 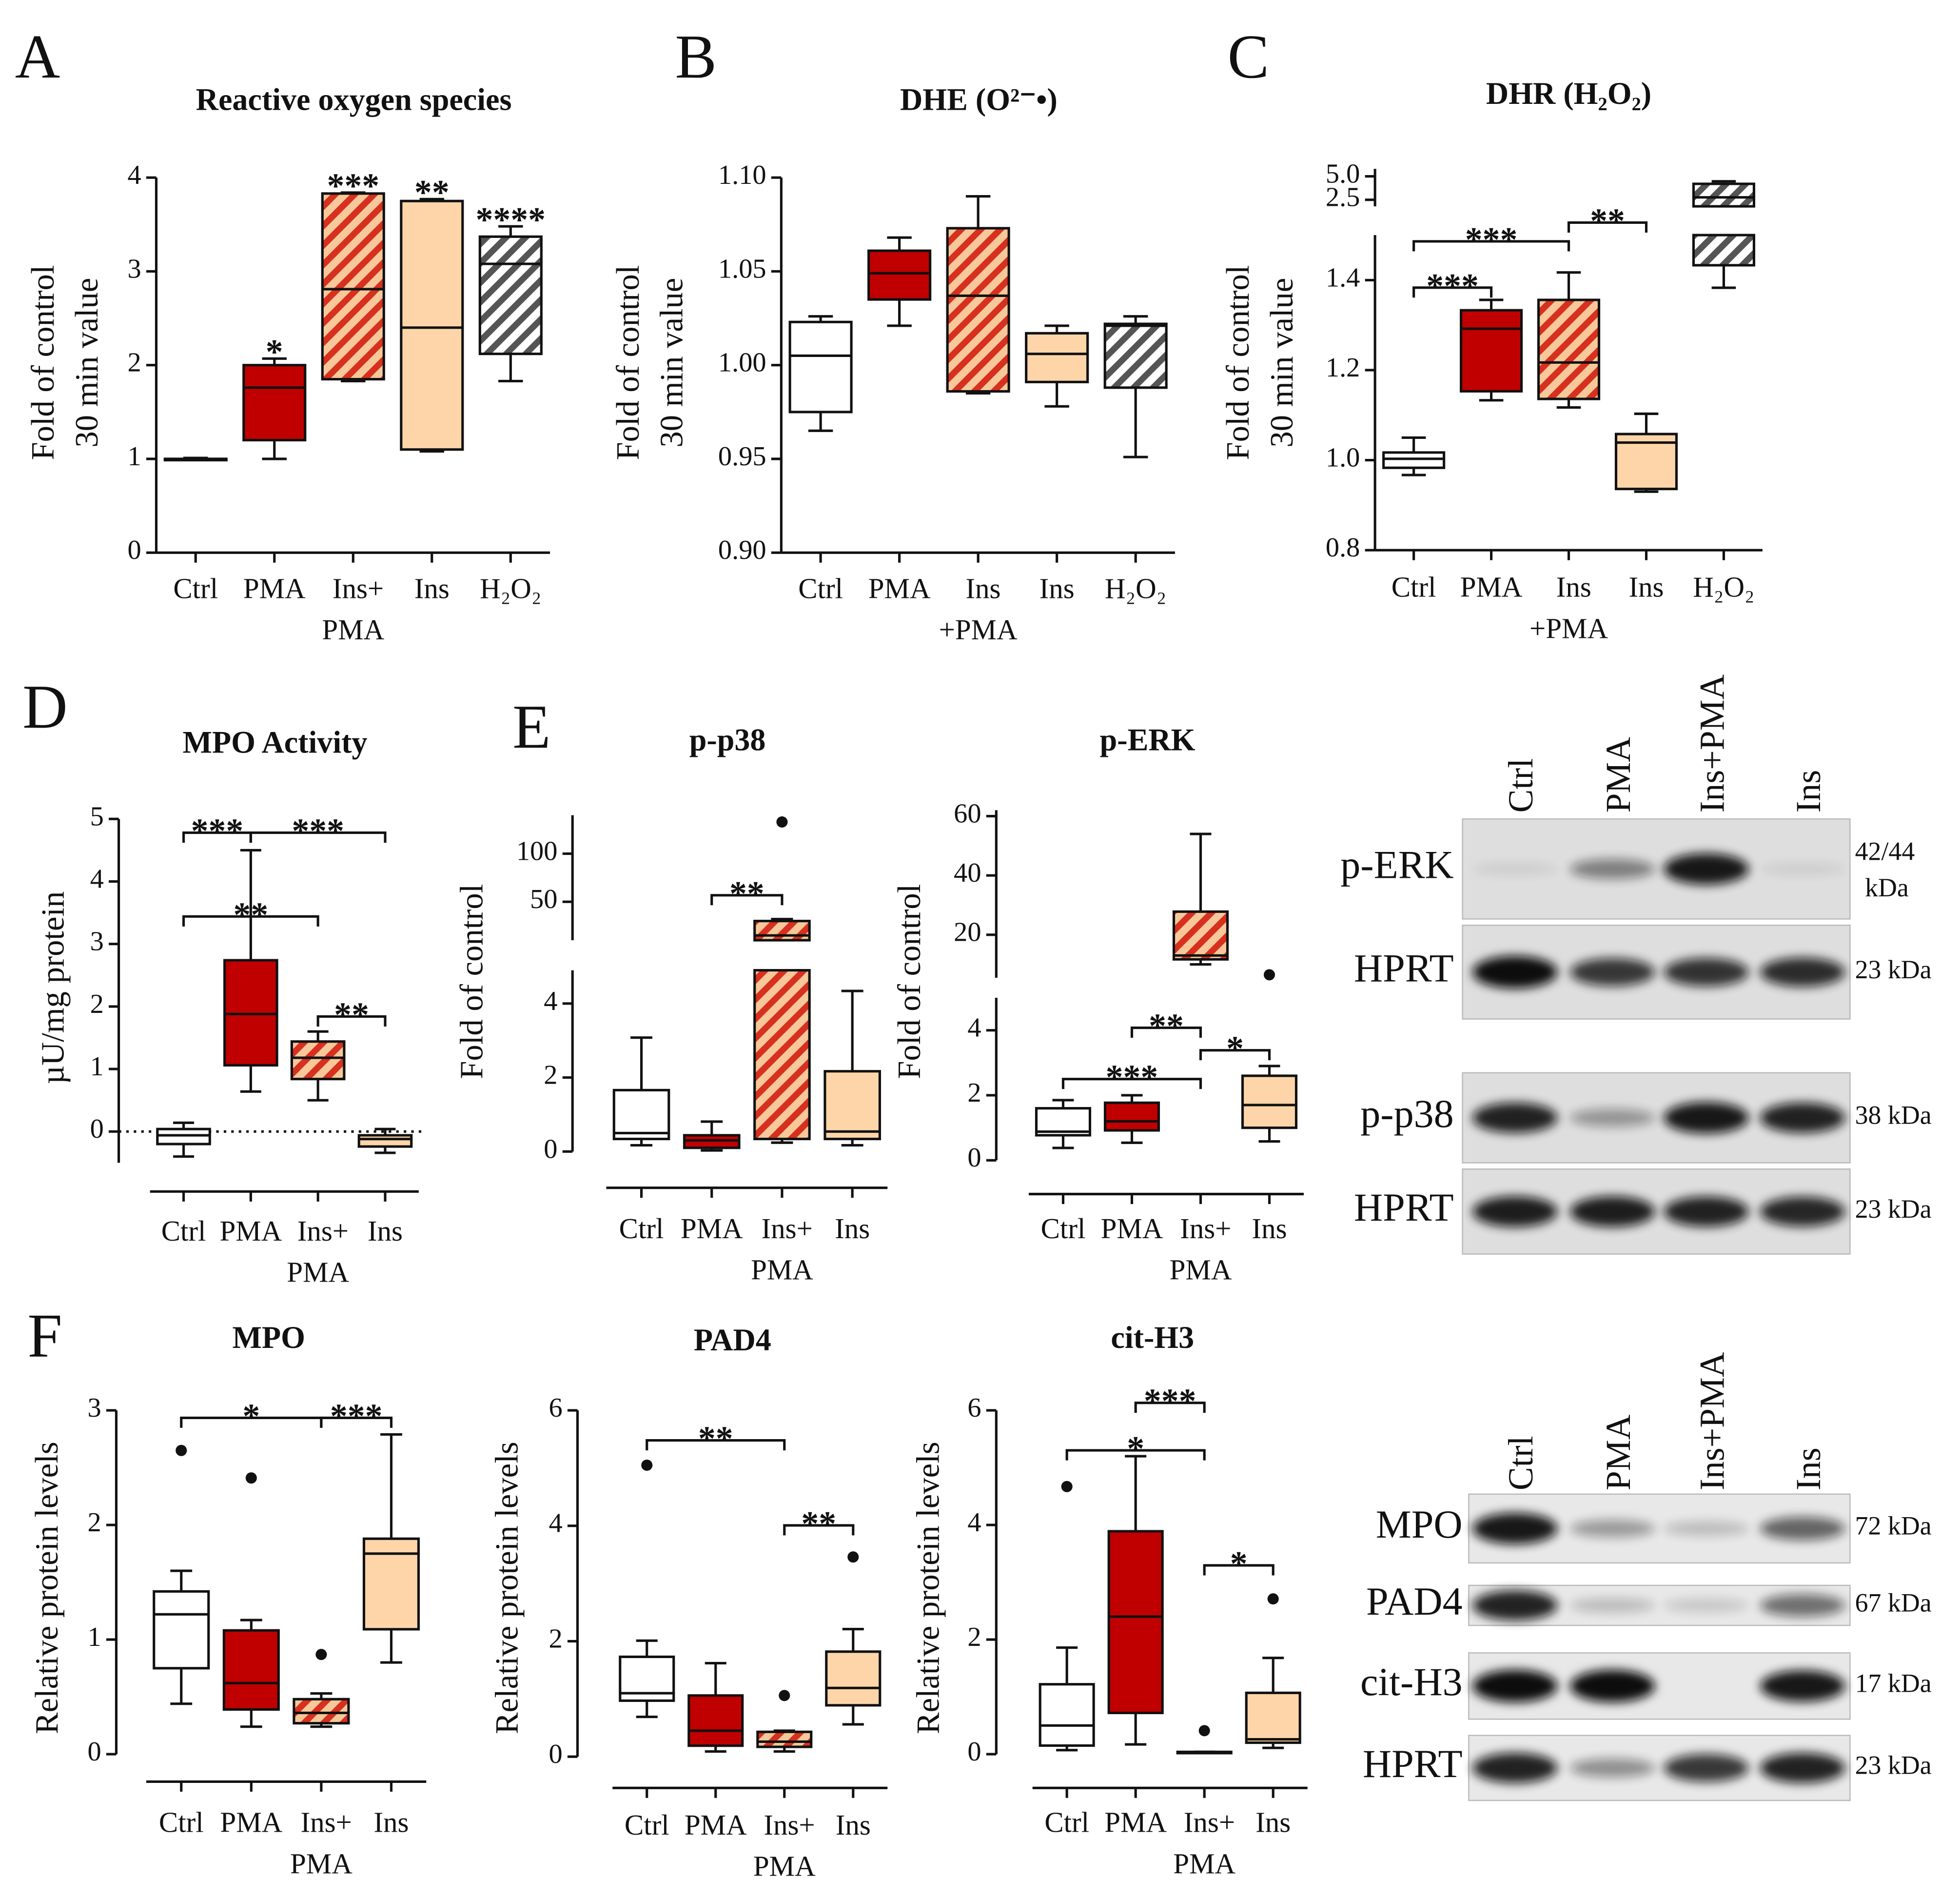 What do you see at coordinates (1723, 587) in the screenshot?
I see `x-tick-label: H₂O₂` at bounding box center [1723, 587].